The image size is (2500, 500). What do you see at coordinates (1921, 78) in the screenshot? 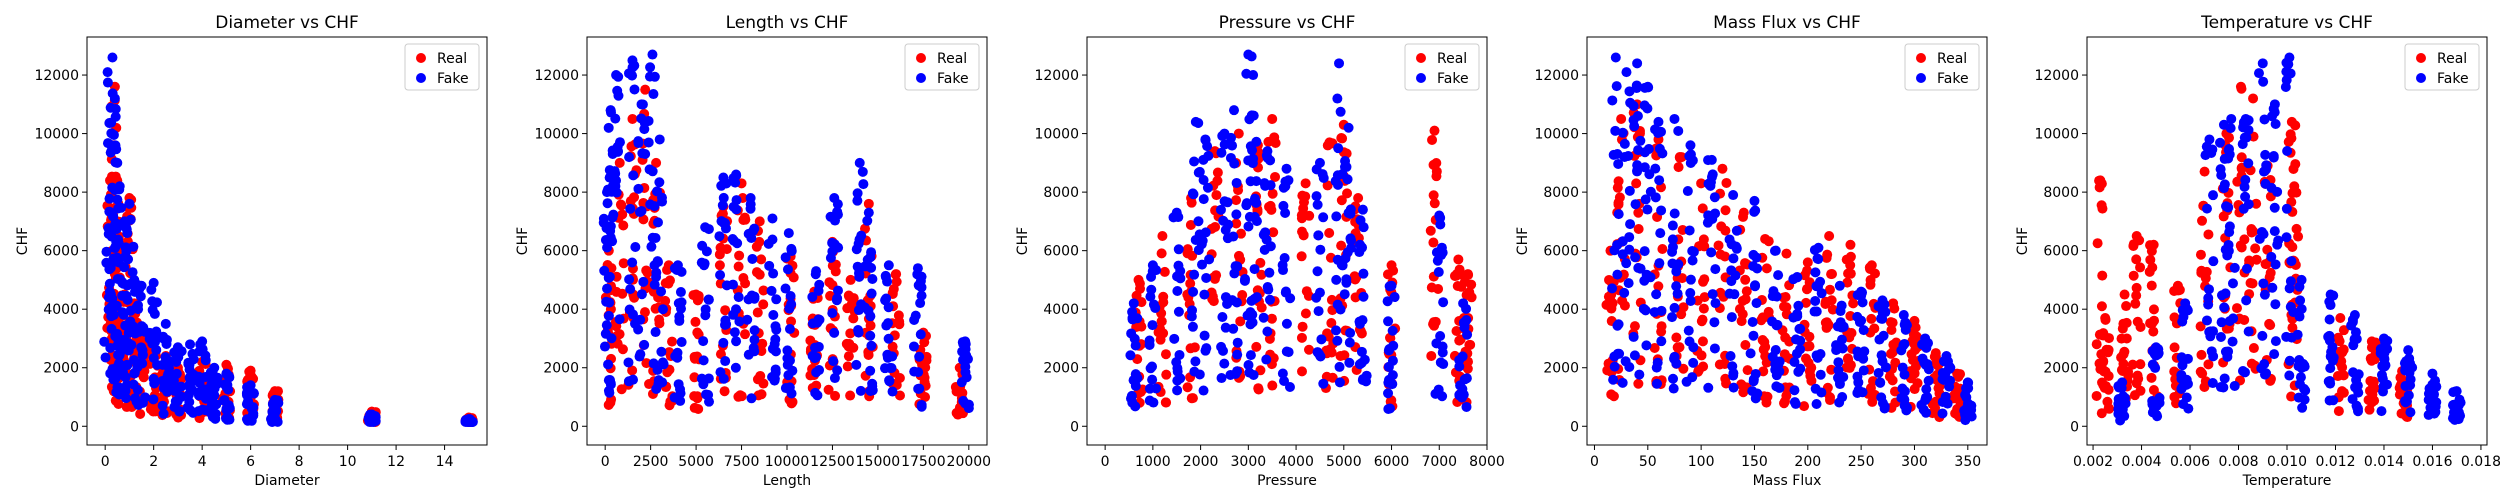
I see `legend-marker-fake` at bounding box center [1921, 78].